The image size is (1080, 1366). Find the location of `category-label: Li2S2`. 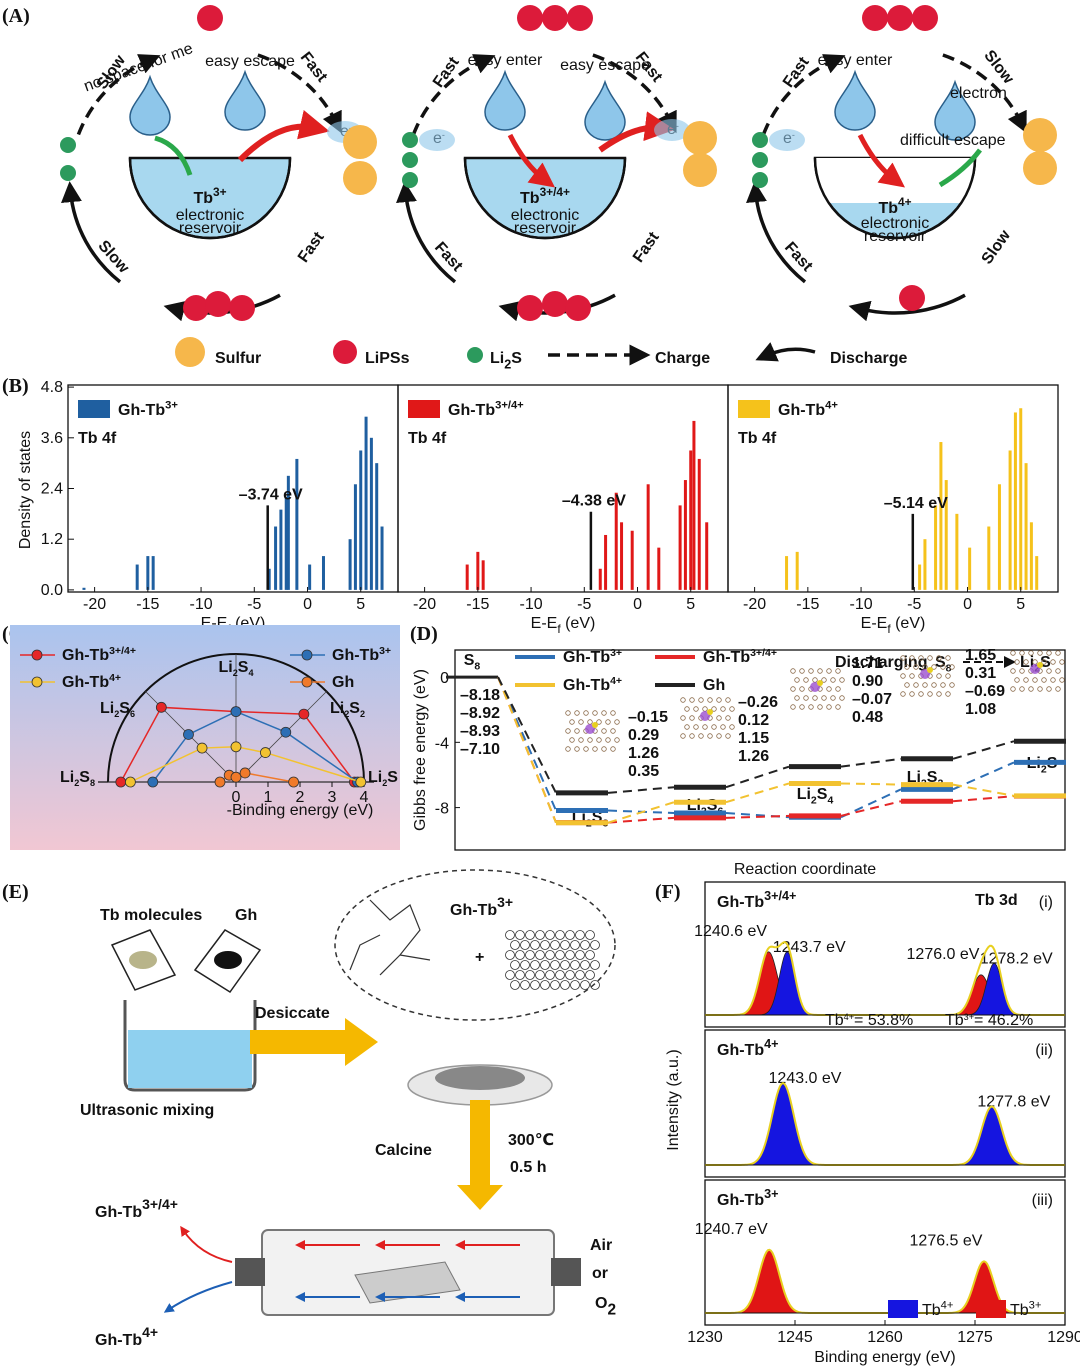

category-label: Li2S2 is located at coordinates (347, 709).